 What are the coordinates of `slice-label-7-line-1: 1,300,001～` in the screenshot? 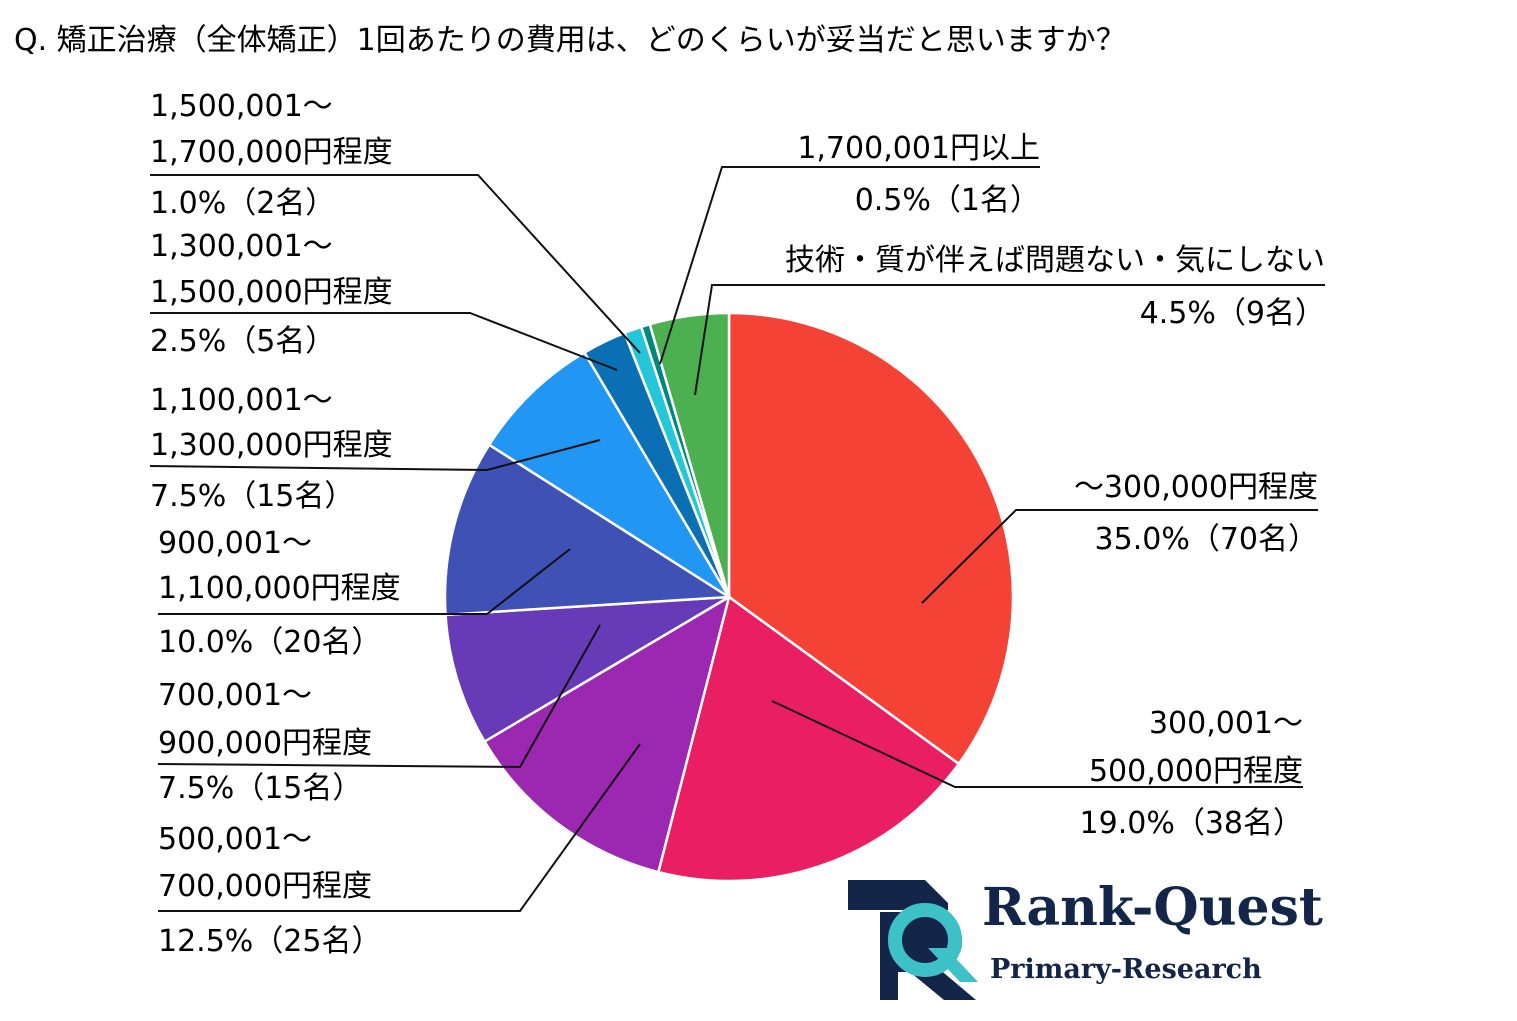 It's located at (241, 246).